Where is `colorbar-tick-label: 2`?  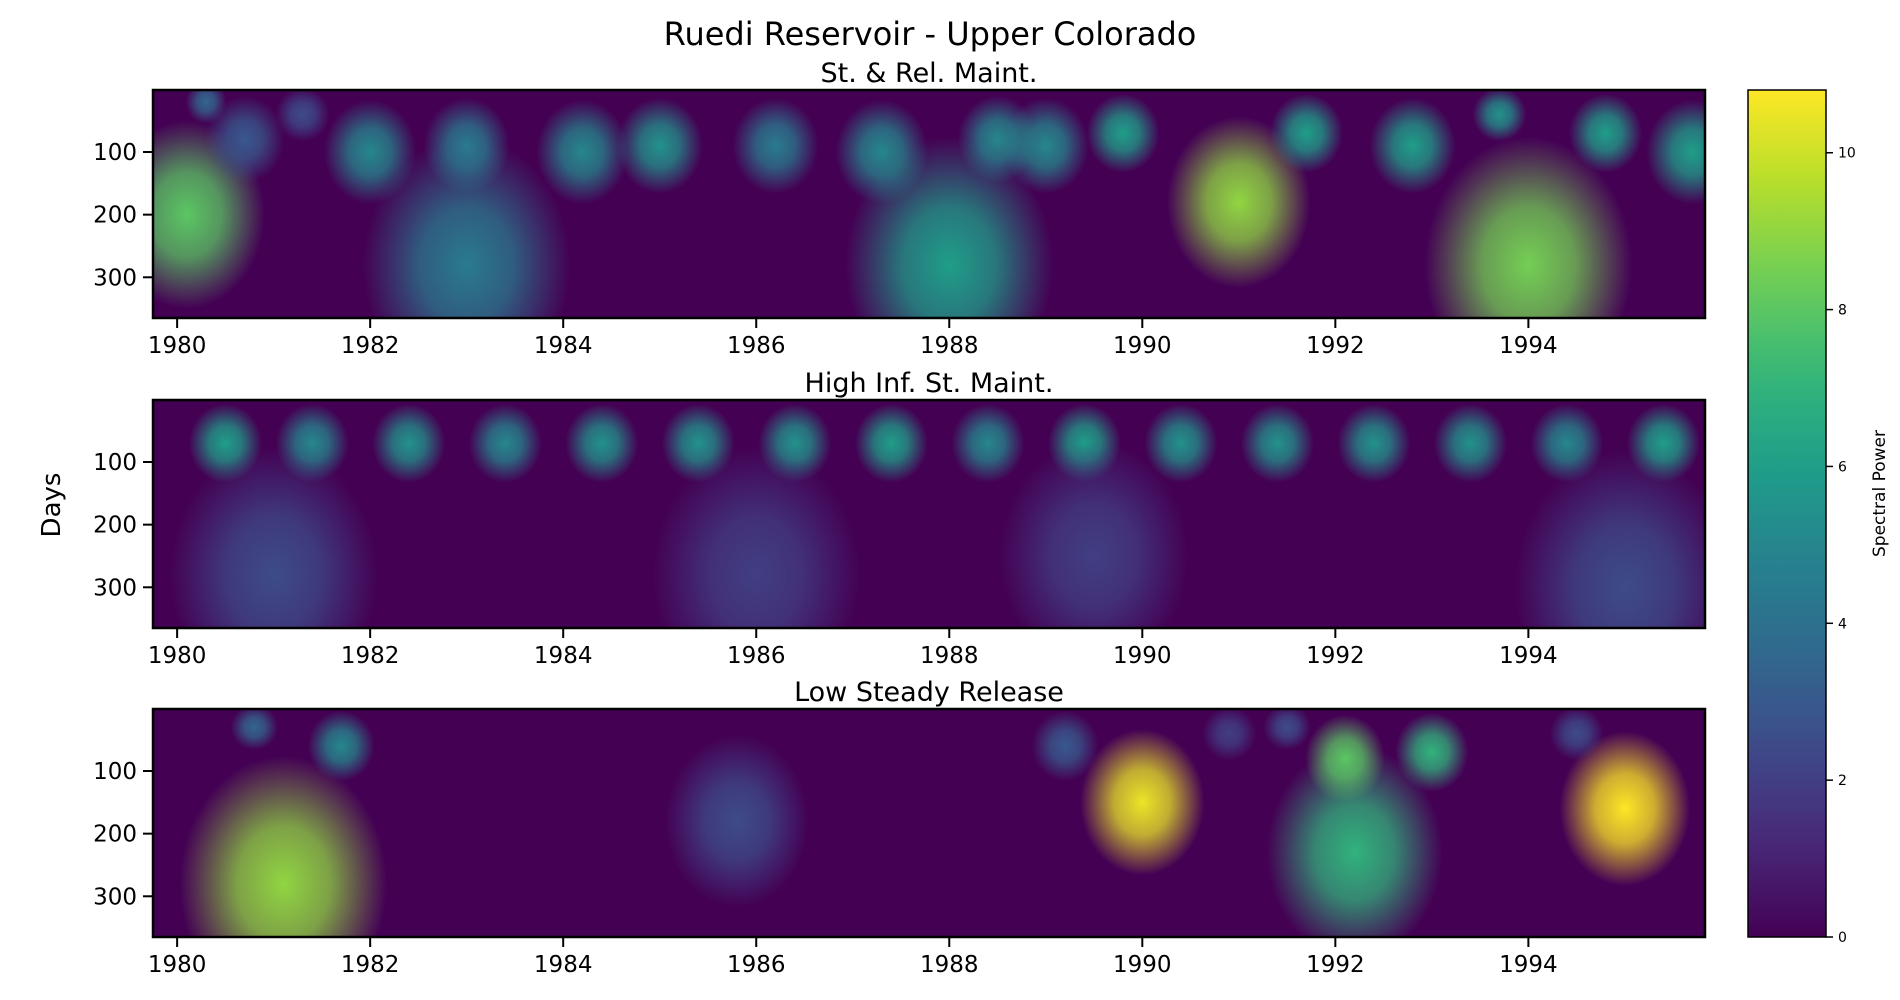
colorbar-tick-label: 2 is located at coordinates (1842, 781).